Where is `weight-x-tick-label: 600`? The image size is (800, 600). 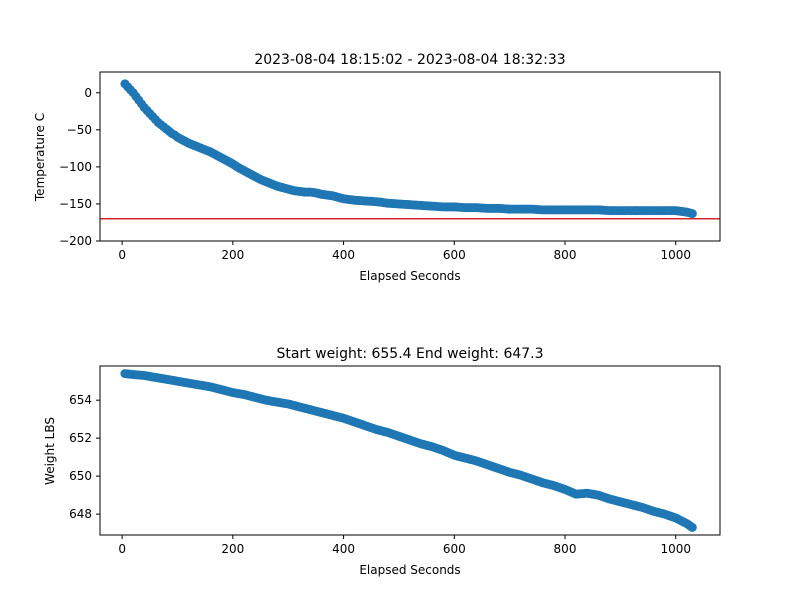
weight-x-tick-label: 600 is located at coordinates (454, 549).